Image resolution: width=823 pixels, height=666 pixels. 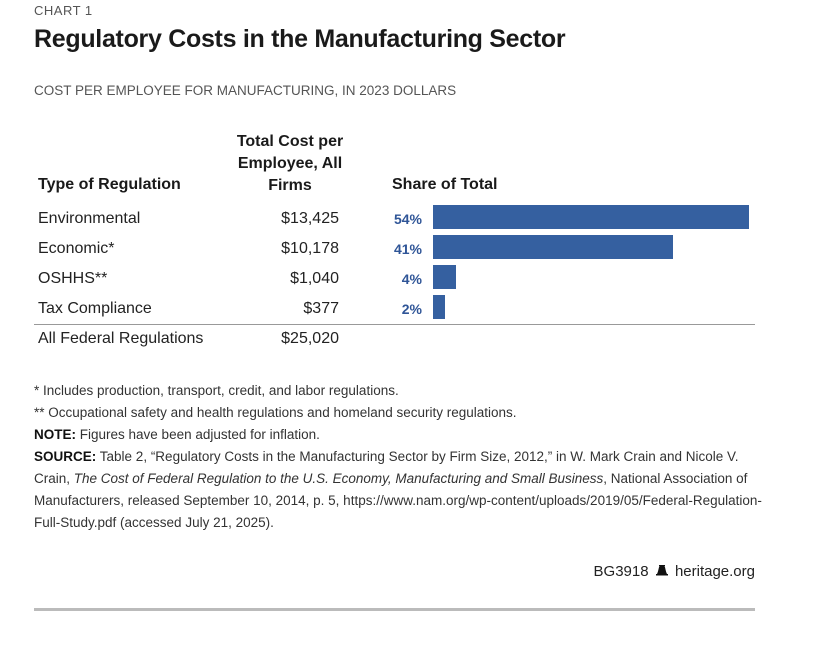 What do you see at coordinates (290, 163) in the screenshot?
I see `header-cost: Total Cost per Employee, All Firms` at bounding box center [290, 163].